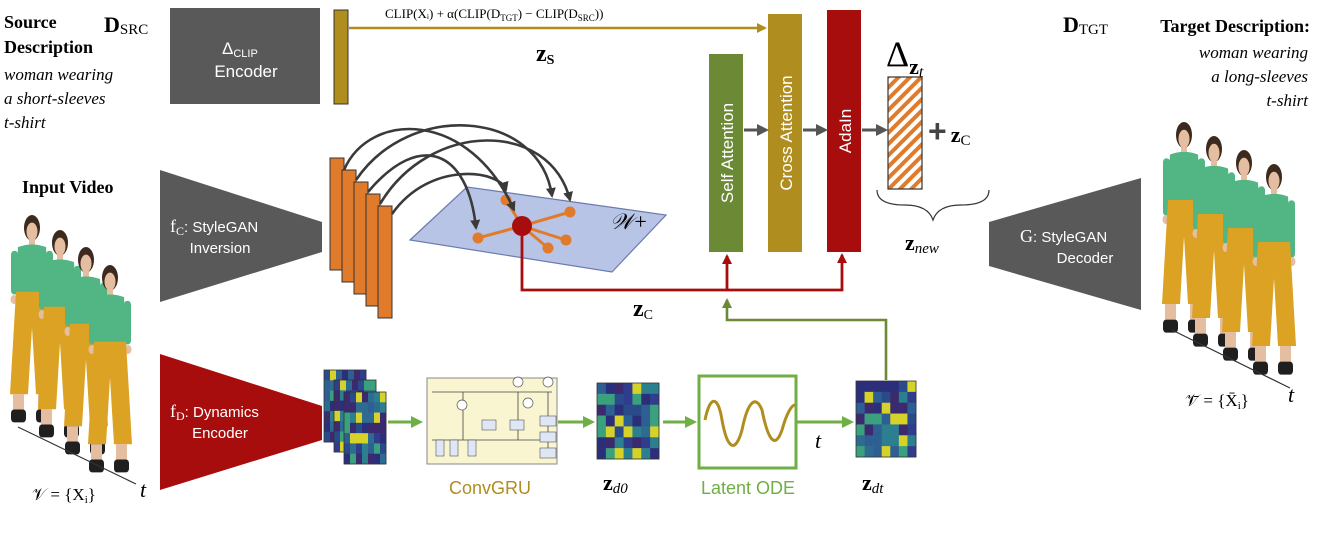  What do you see at coordinates (748, 488) in the screenshot?
I see `latent-ode-label: Latent ODE` at bounding box center [748, 488].